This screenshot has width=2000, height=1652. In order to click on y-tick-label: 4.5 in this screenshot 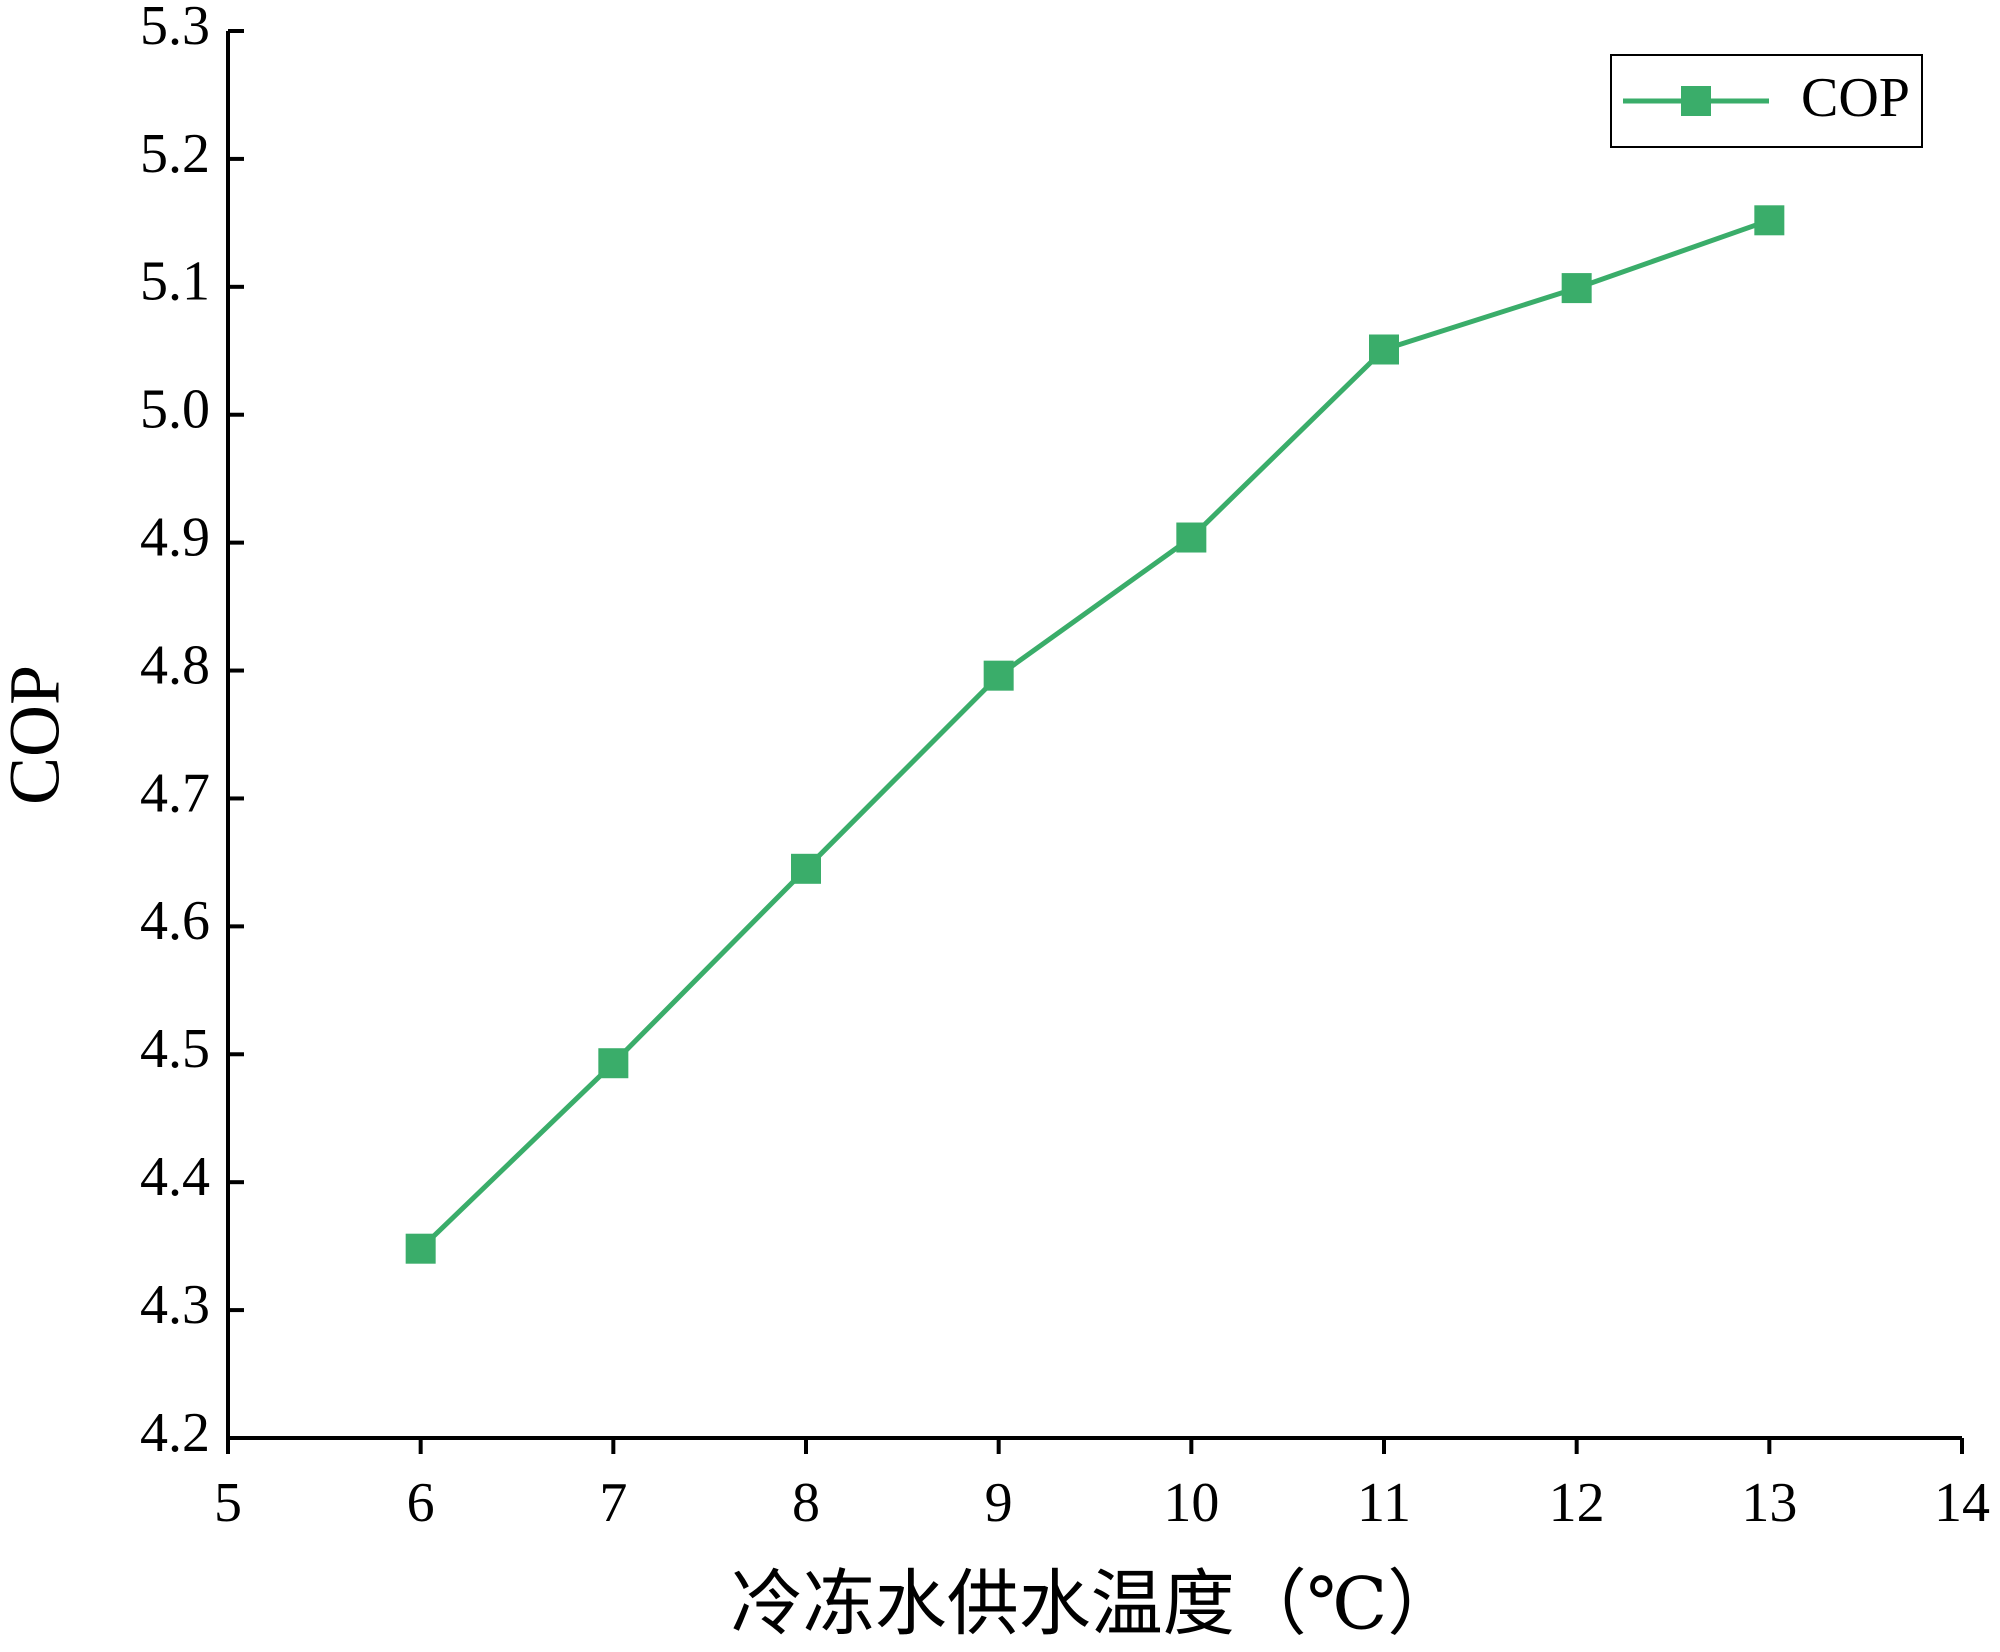, I will do `click(175, 1049)`.